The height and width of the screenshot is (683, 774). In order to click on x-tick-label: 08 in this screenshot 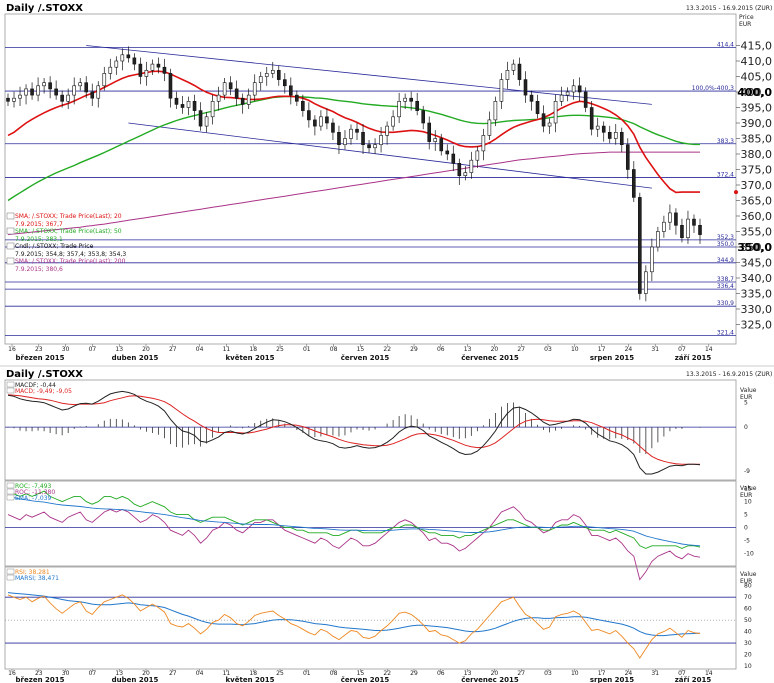, I will do `click(334, 673)`.